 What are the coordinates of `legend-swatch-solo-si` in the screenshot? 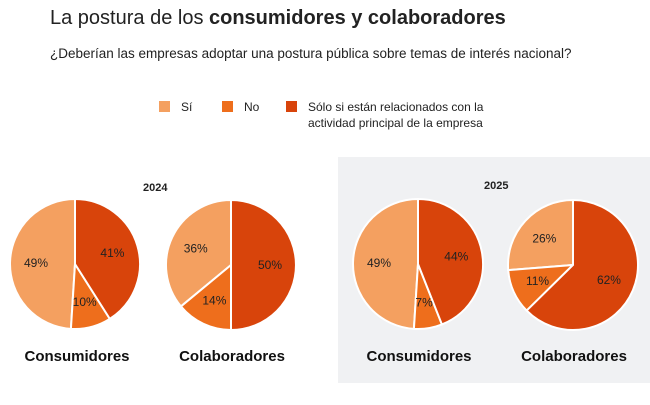 It's located at (291, 106).